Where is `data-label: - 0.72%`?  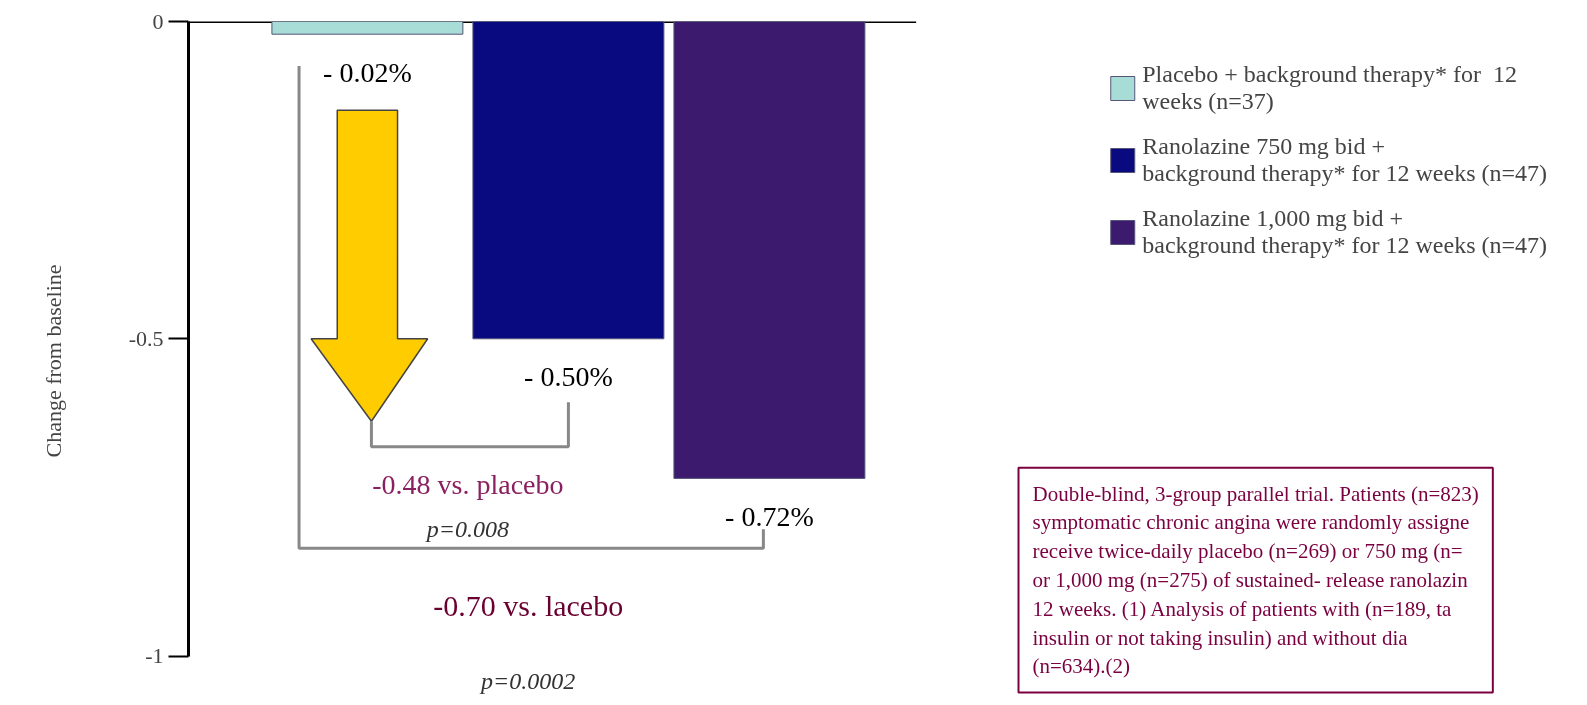 data-label: - 0.72% is located at coordinates (769, 516).